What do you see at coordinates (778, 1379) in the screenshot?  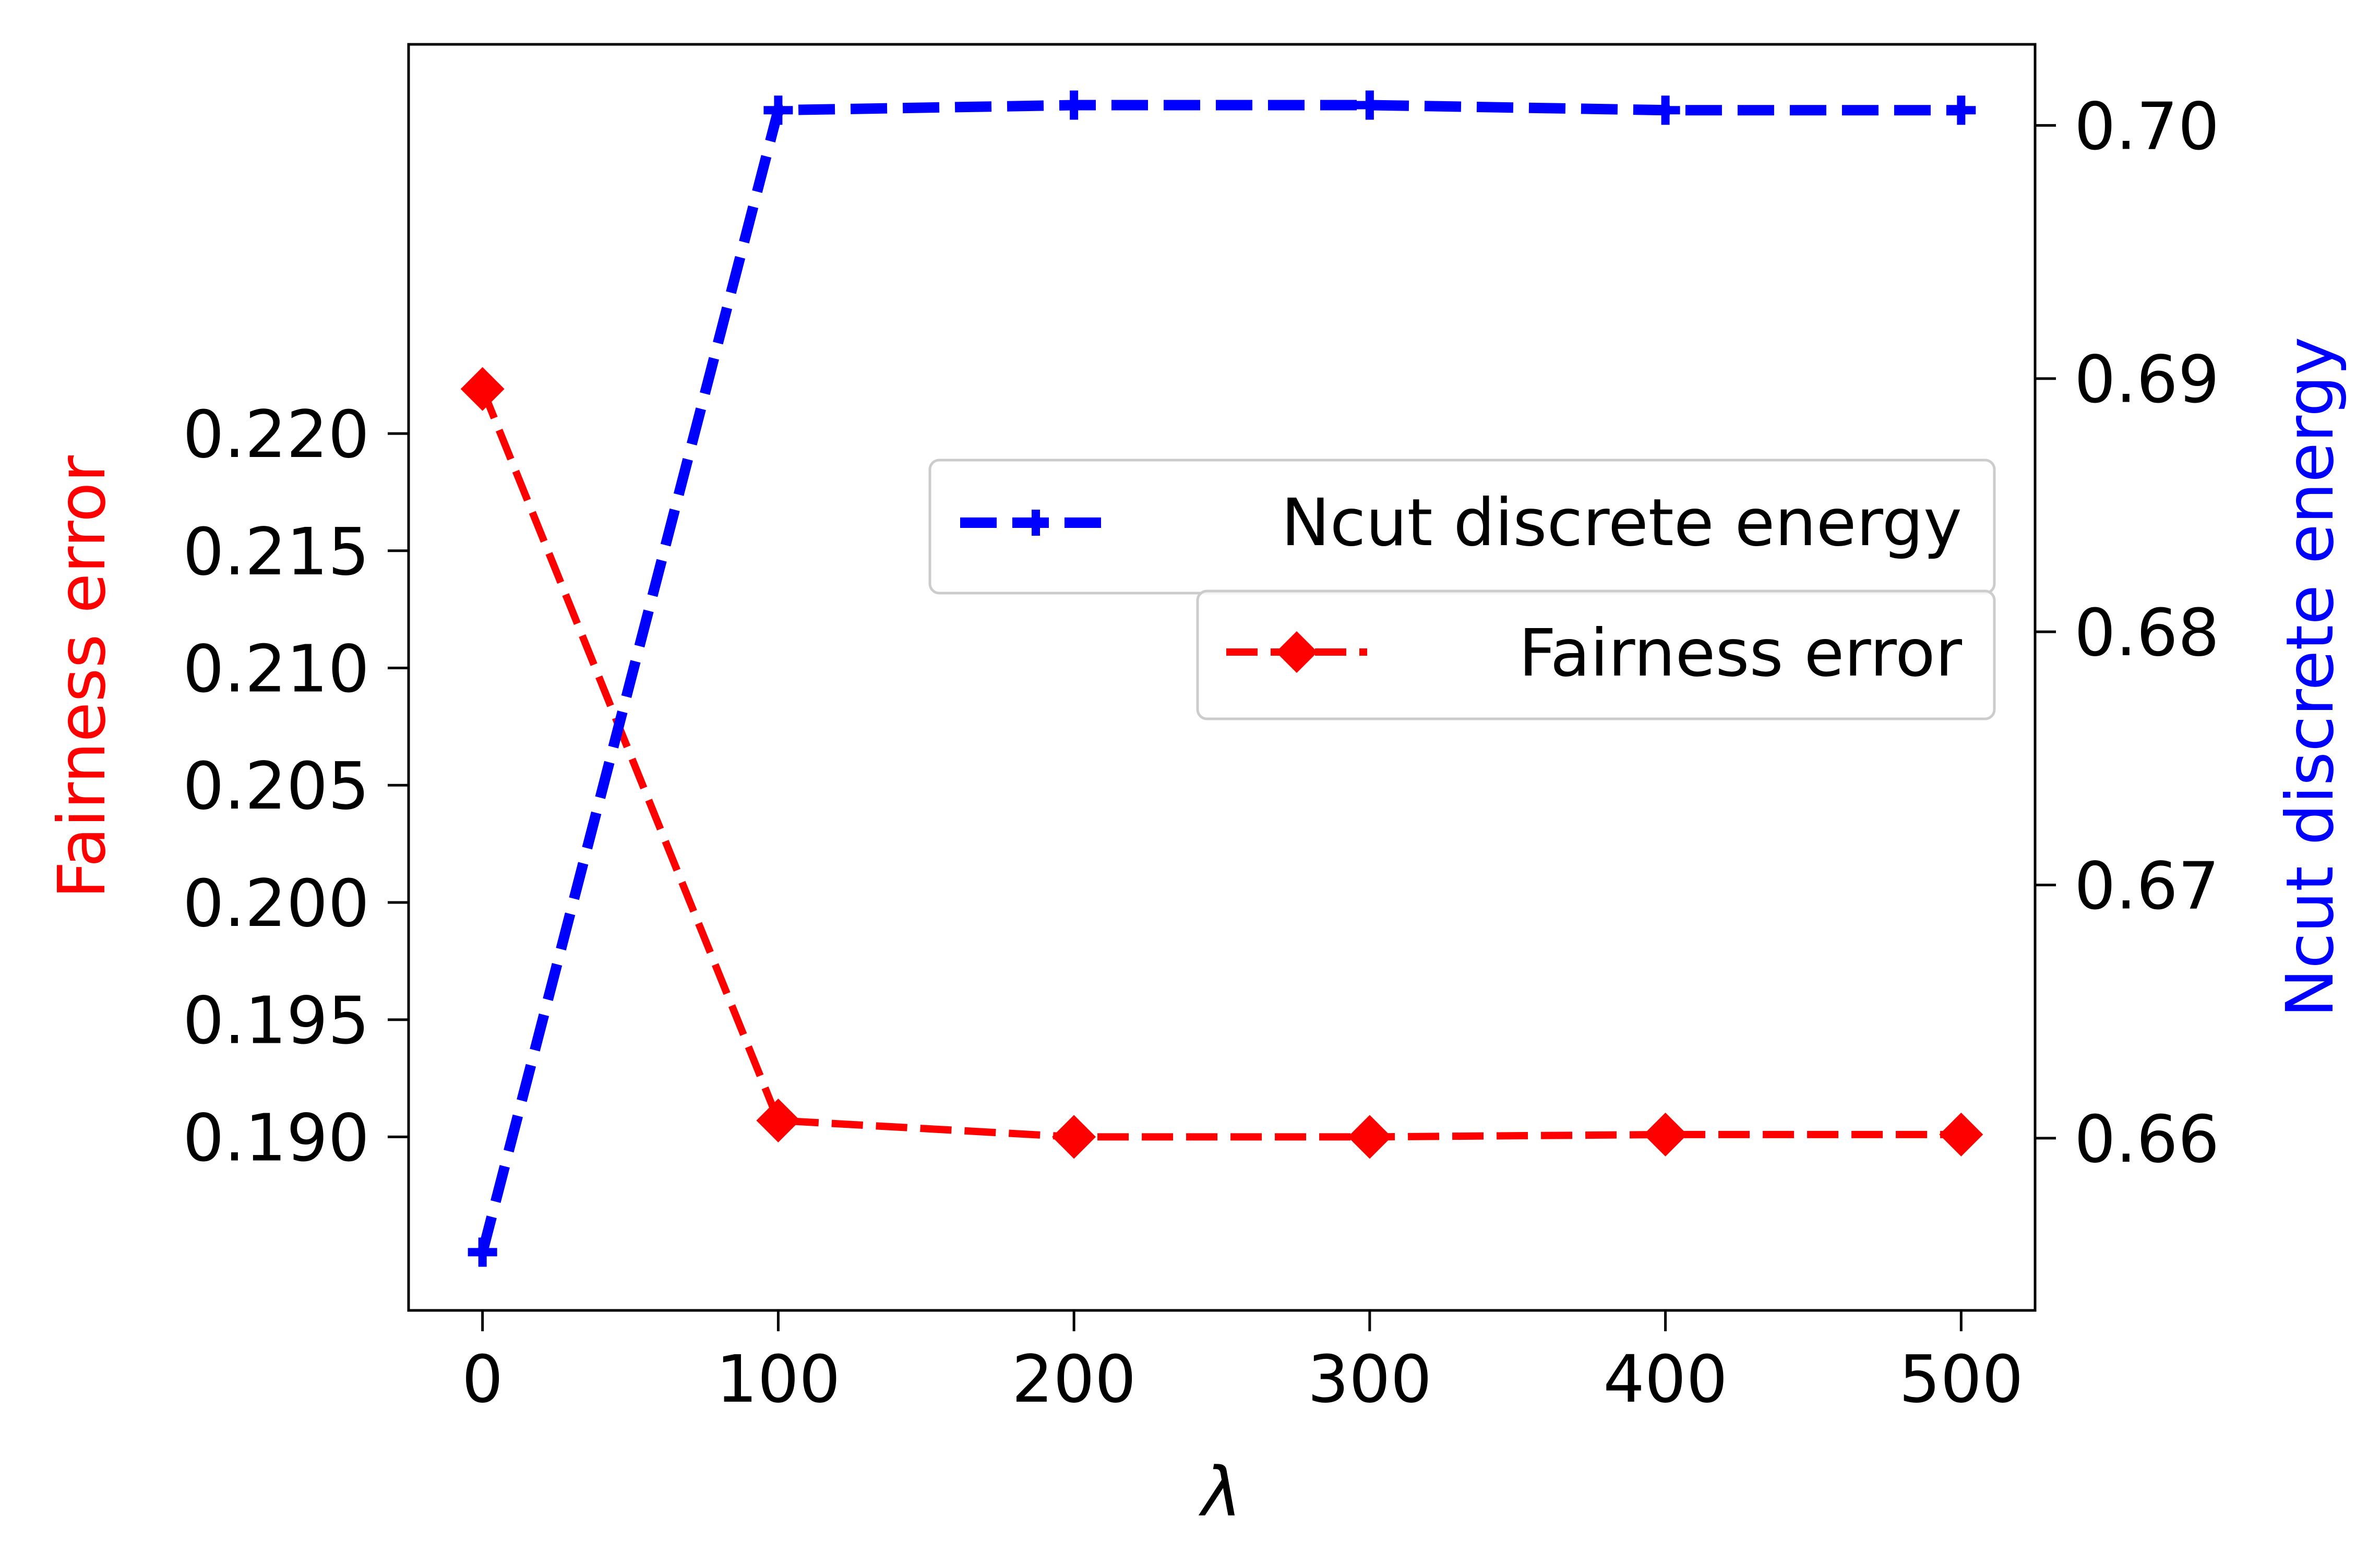 I see `x-tick-label: 100` at bounding box center [778, 1379].